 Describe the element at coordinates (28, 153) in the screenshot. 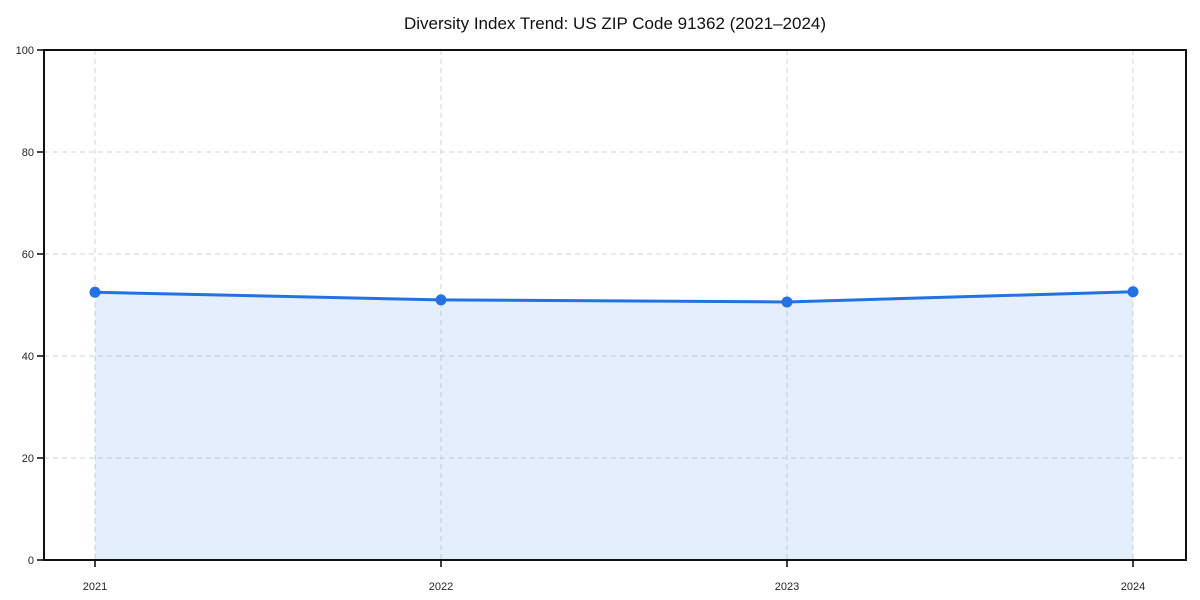

I see `y-tick-label: 80` at that location.